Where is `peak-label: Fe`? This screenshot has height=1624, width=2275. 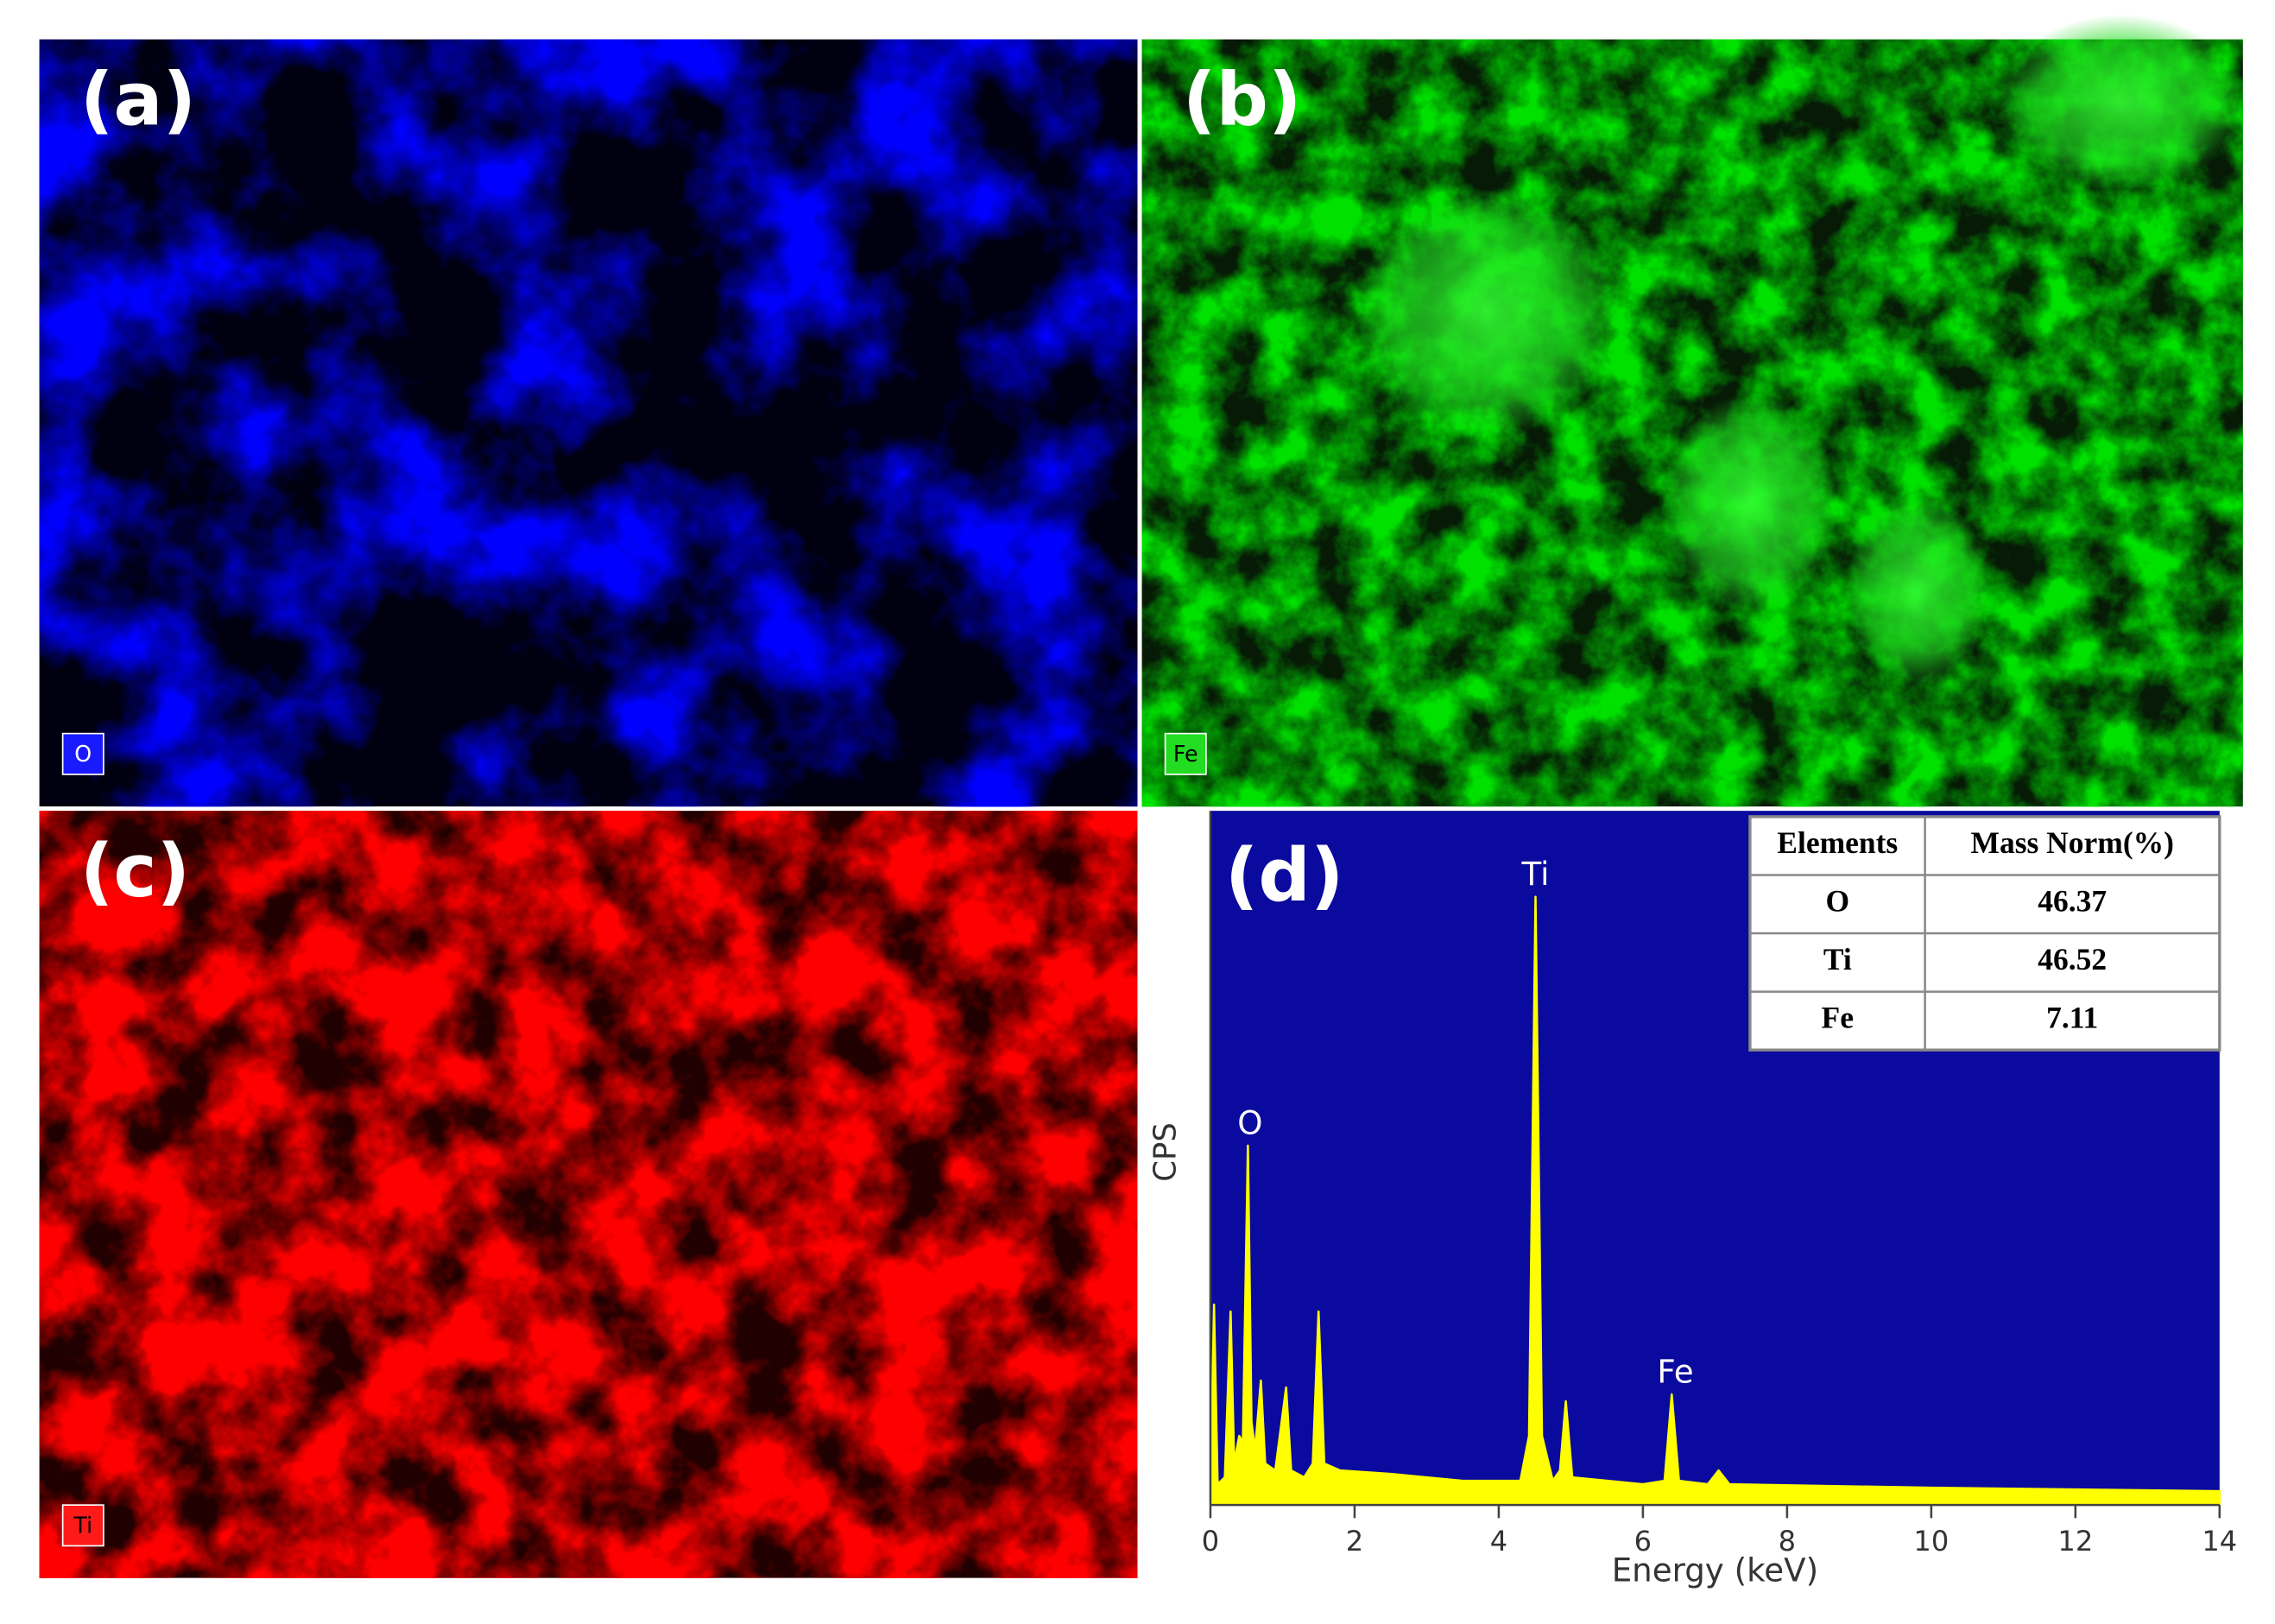 peak-label: Fe is located at coordinates (1675, 1372).